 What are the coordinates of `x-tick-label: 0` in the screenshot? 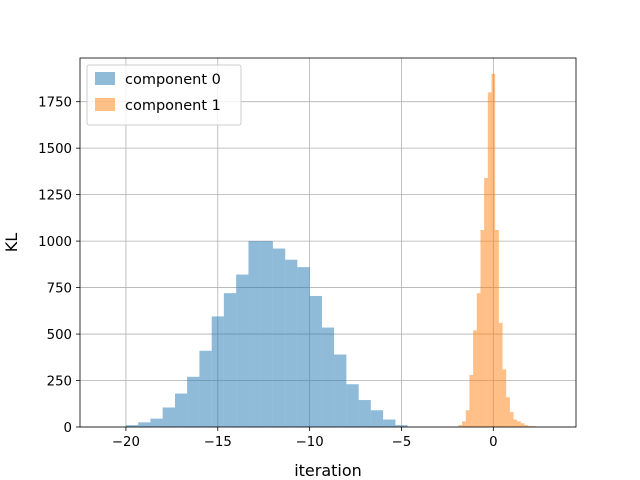 It's located at (493, 442).